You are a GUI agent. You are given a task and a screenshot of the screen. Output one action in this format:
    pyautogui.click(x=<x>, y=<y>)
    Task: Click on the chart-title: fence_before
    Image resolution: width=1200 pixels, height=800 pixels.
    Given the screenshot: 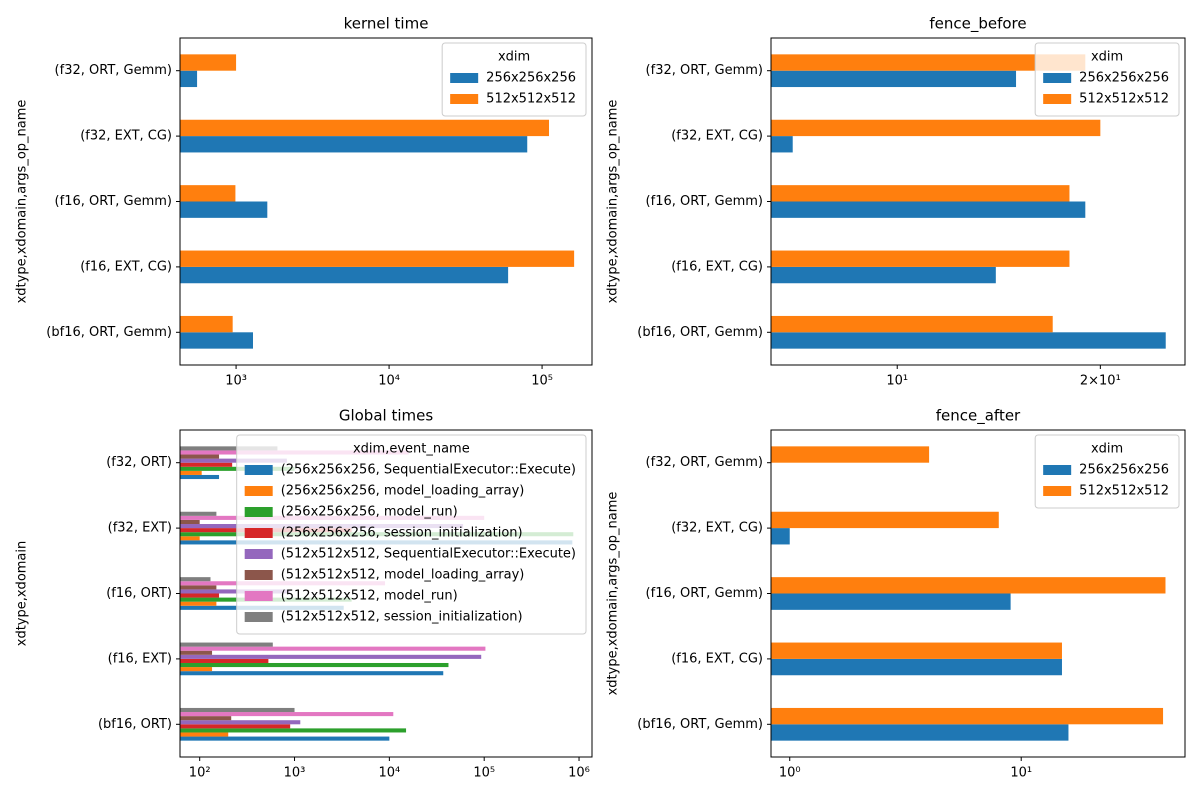 What is the action you would take?
    pyautogui.click(x=977, y=24)
    